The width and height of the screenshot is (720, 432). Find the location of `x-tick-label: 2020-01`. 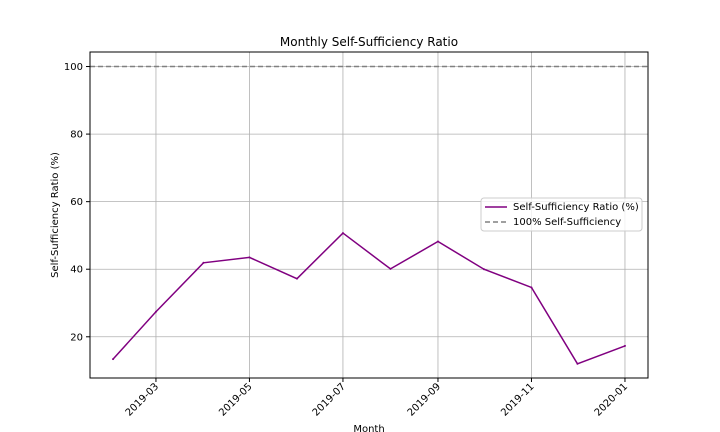

x-tick-label: 2020-01 is located at coordinates (611, 399).